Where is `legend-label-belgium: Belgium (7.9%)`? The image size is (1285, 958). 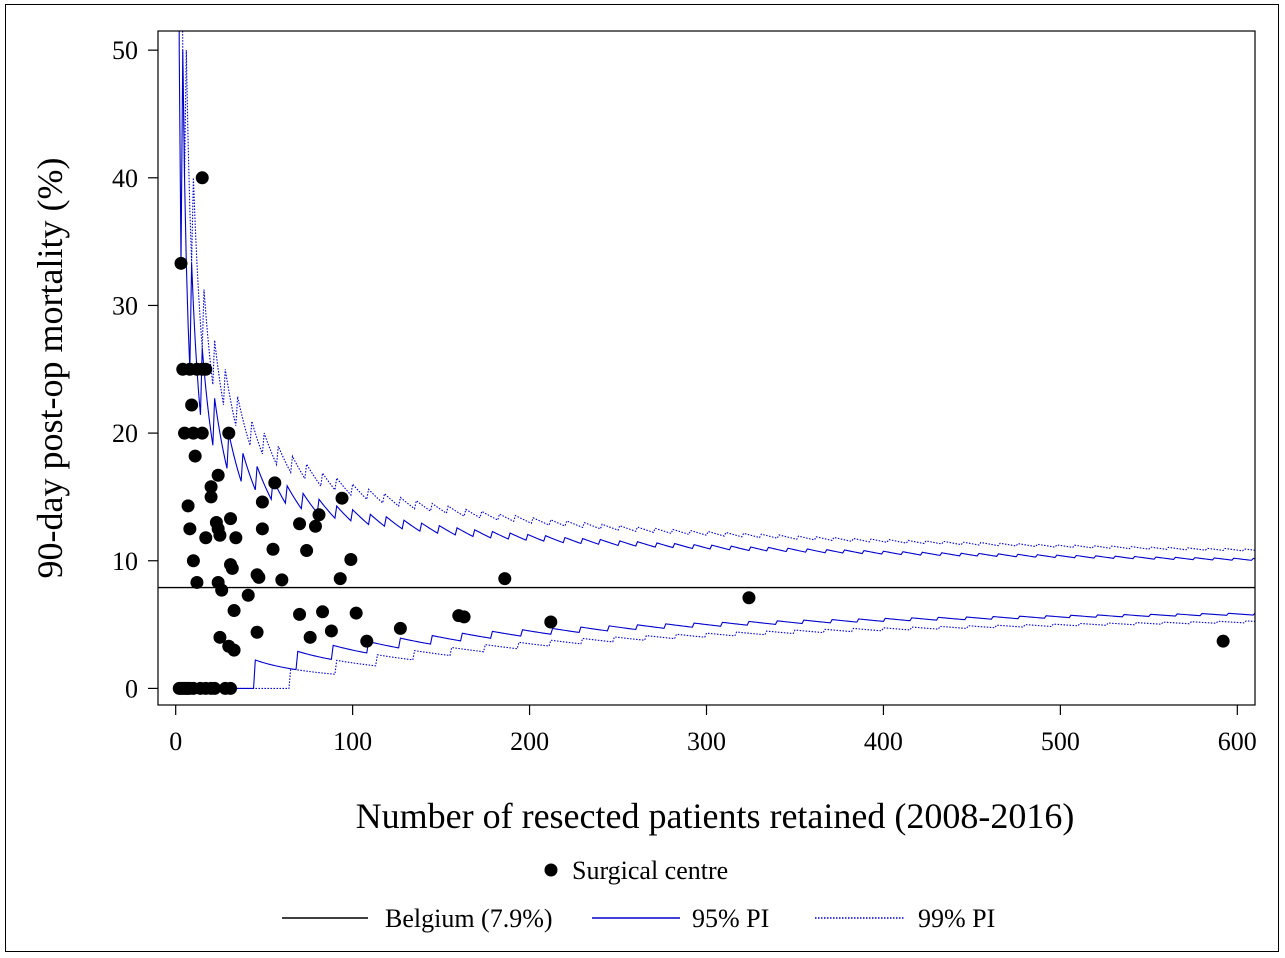
legend-label-belgium: Belgium (7.9%) is located at coordinates (469, 918).